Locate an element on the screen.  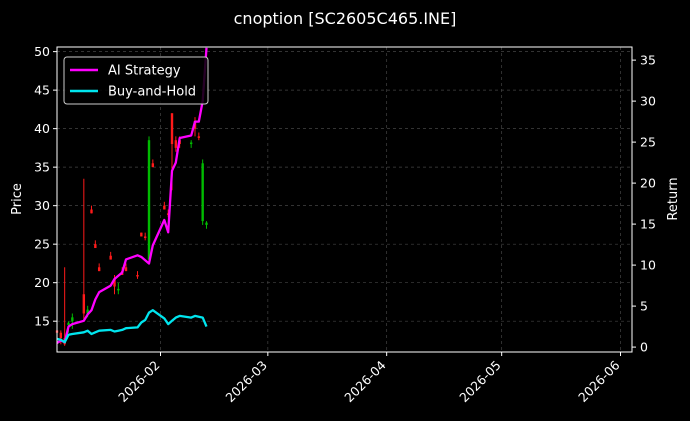
y-tick-label: 15 is located at coordinates (42, 321).